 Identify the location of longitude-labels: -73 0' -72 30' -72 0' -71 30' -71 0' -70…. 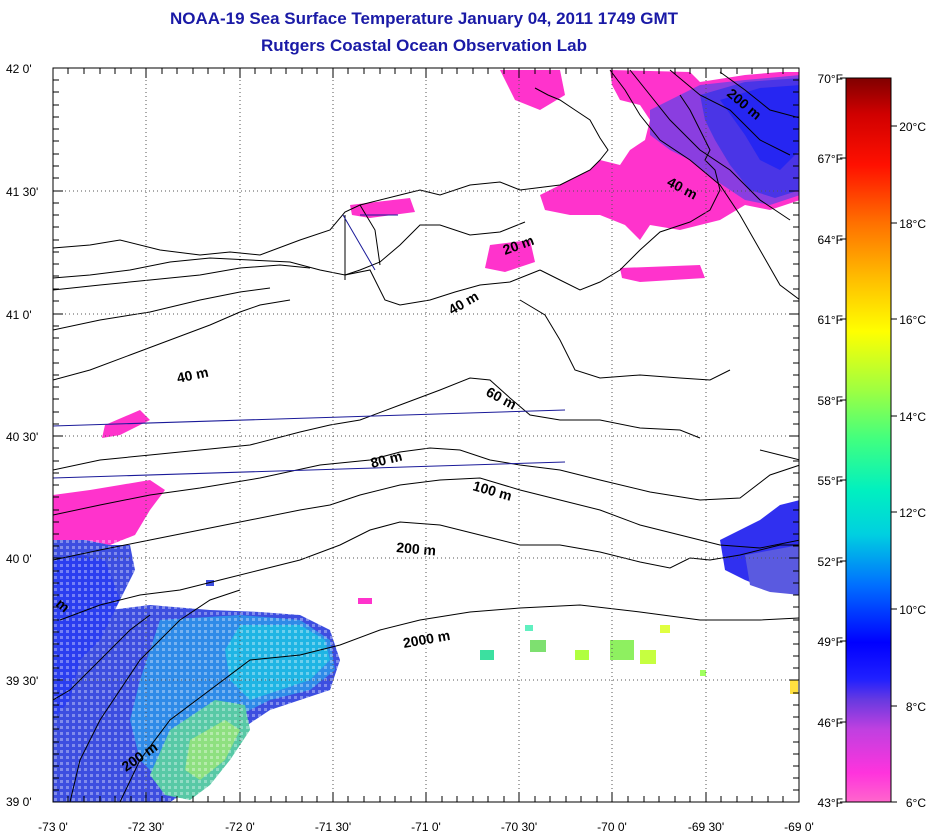
(426, 827).